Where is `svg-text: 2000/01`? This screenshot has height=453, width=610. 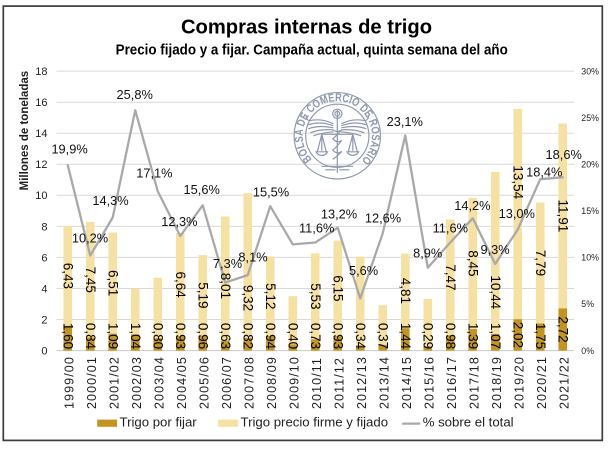
svg-text: 2000/01 is located at coordinates (92, 382).